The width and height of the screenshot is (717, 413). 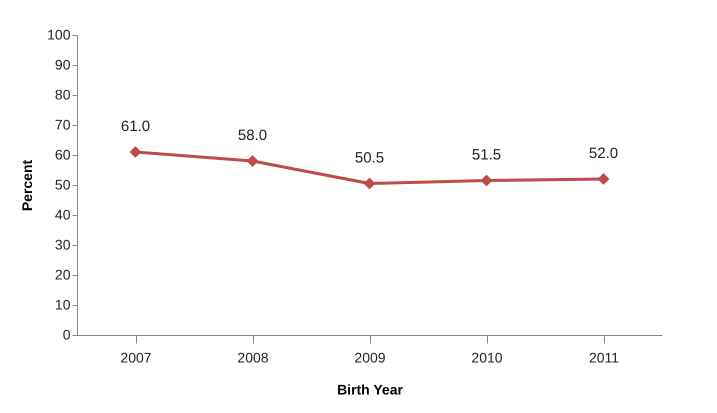 What do you see at coordinates (487, 155) in the screenshot?
I see `data-label: 51.5` at bounding box center [487, 155].